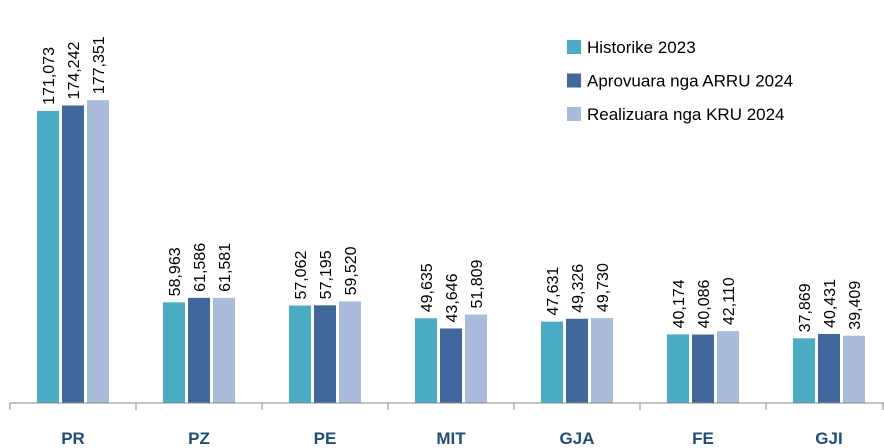  I want to click on data-label: 49,326, so click(578, 288).